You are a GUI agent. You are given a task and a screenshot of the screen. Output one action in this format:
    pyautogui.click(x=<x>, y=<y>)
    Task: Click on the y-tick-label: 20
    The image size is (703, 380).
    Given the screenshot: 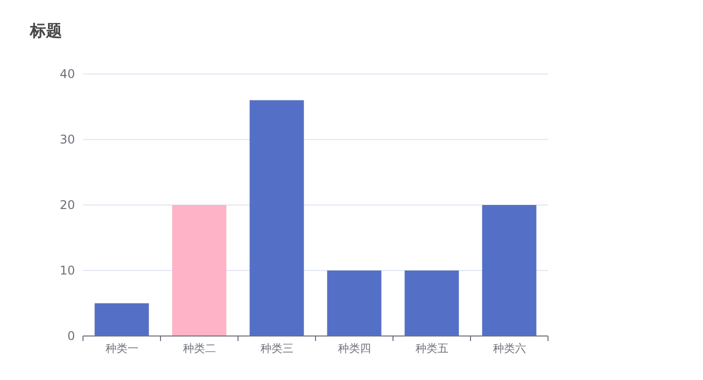 What is the action you would take?
    pyautogui.click(x=67, y=205)
    